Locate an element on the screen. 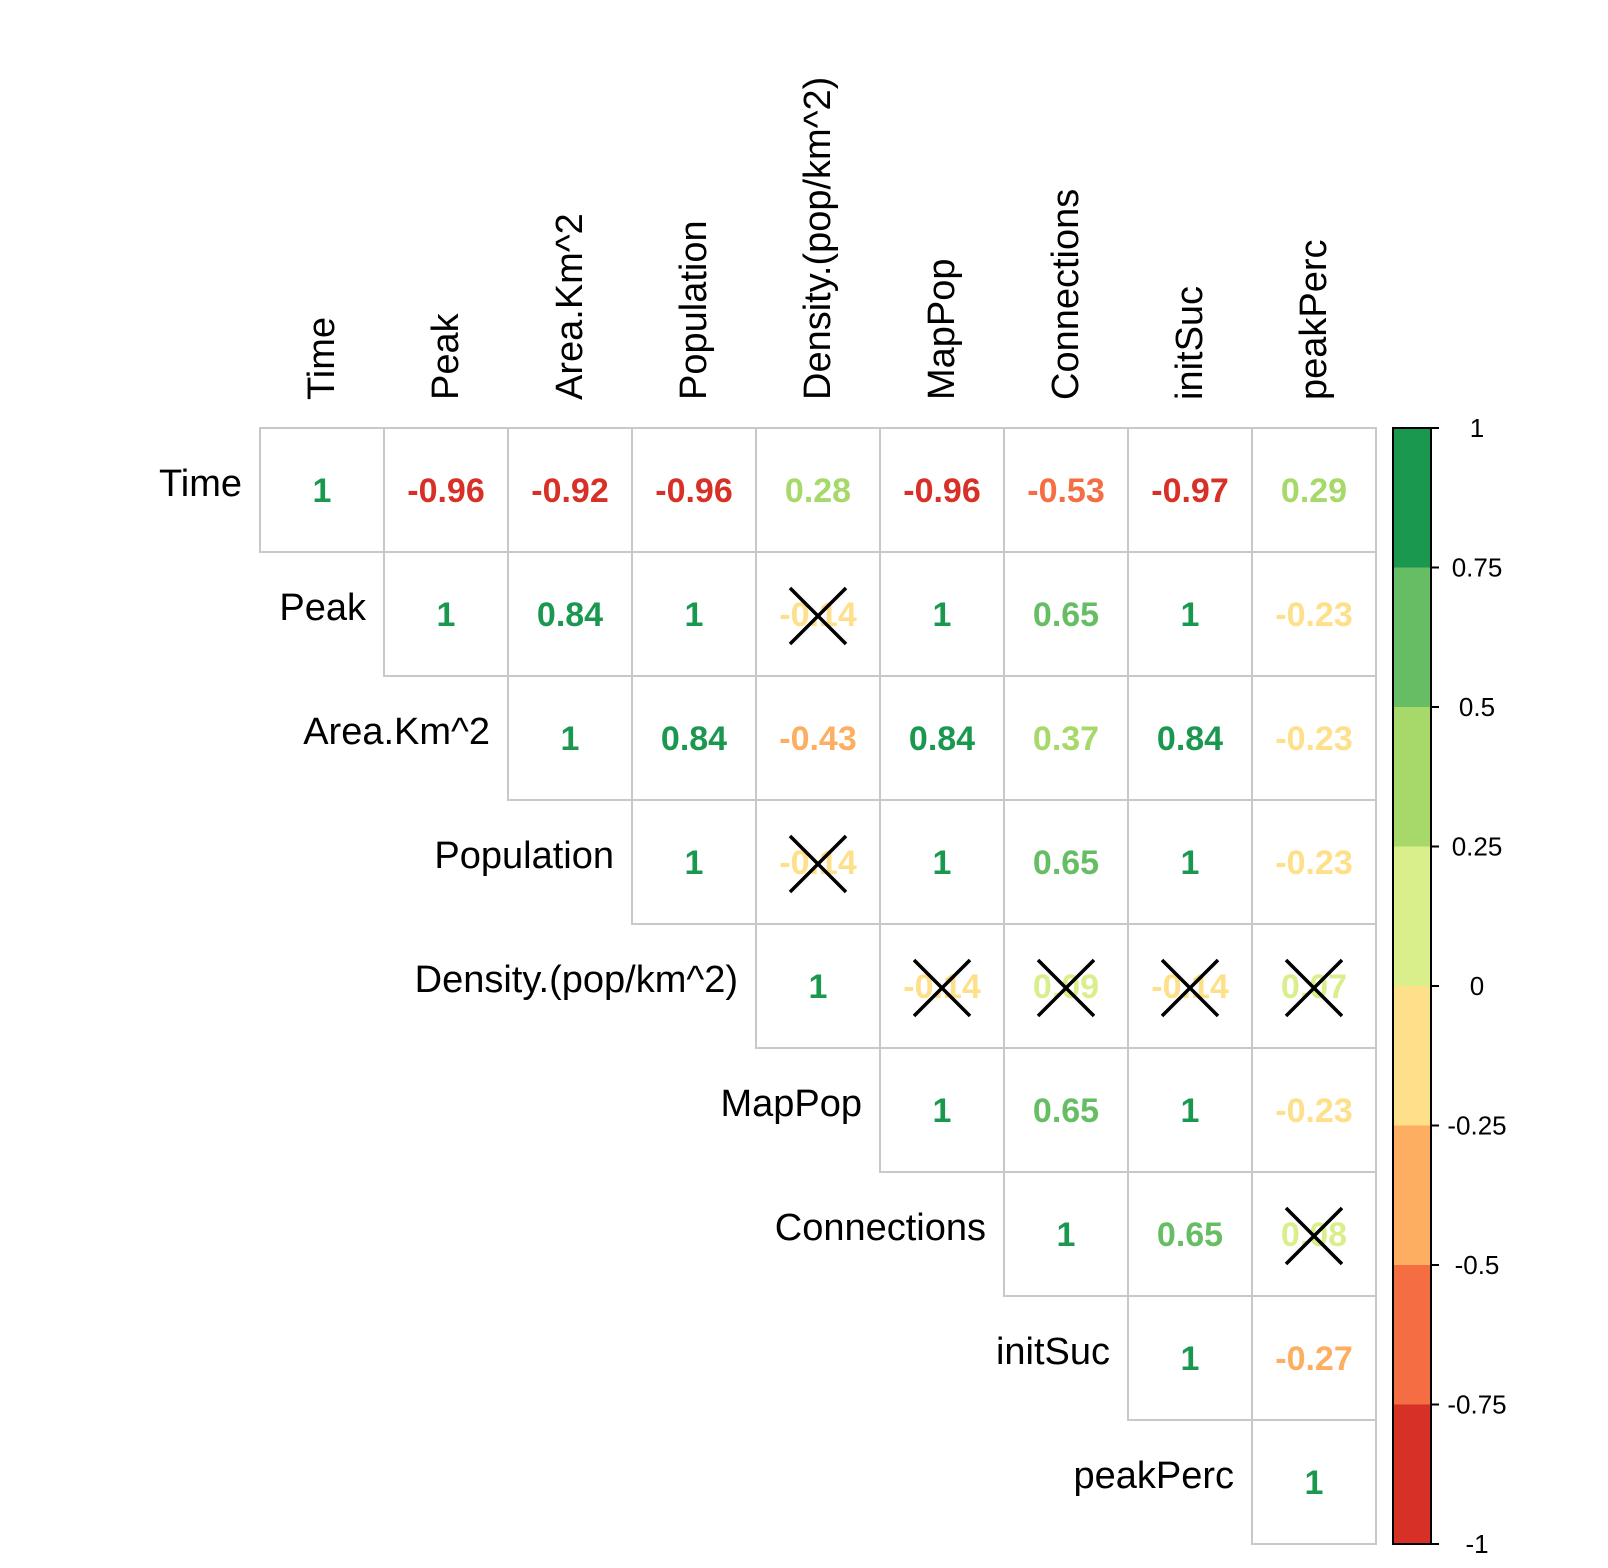 The height and width of the screenshot is (1568, 1608). cell-population-peakperc is located at coordinates (1314, 862).